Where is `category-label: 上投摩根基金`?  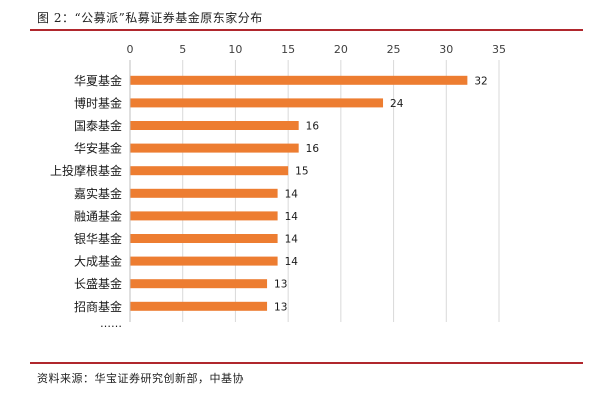 category-label: 上投摩根基金 is located at coordinates (86, 170).